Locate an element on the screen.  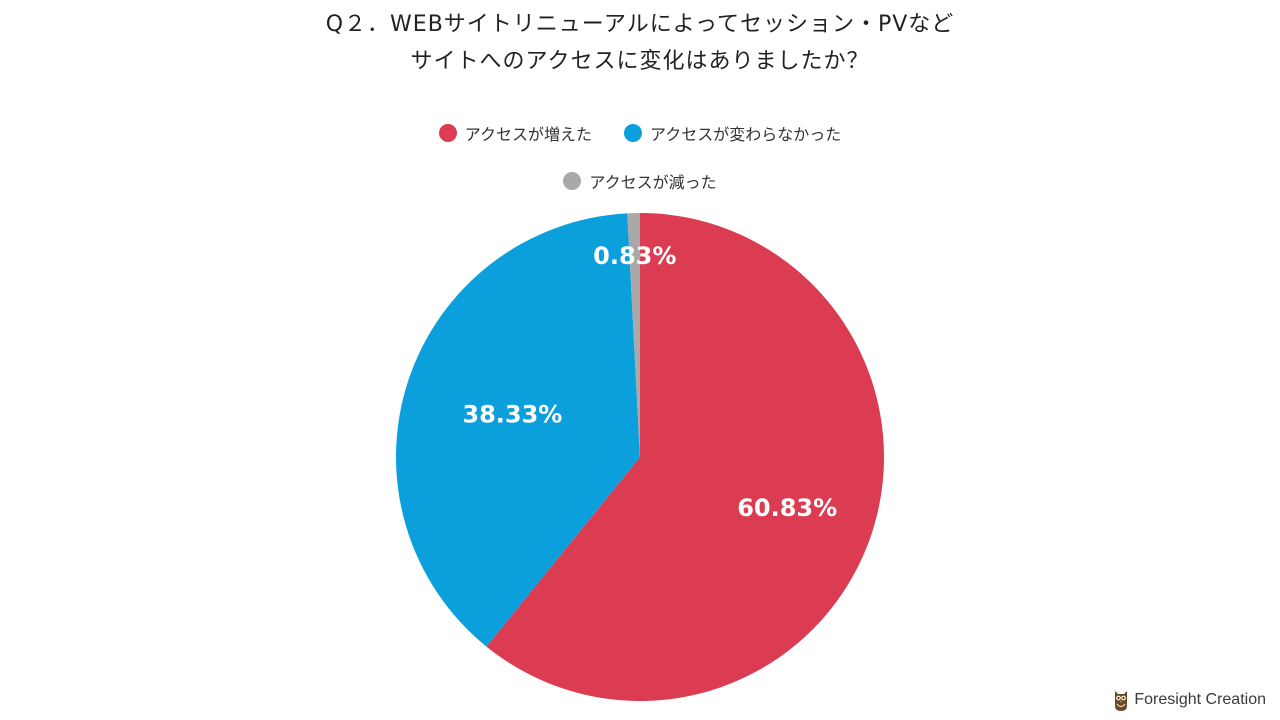
legend-label-decreased: アクセスが減った is located at coordinates (653, 182).